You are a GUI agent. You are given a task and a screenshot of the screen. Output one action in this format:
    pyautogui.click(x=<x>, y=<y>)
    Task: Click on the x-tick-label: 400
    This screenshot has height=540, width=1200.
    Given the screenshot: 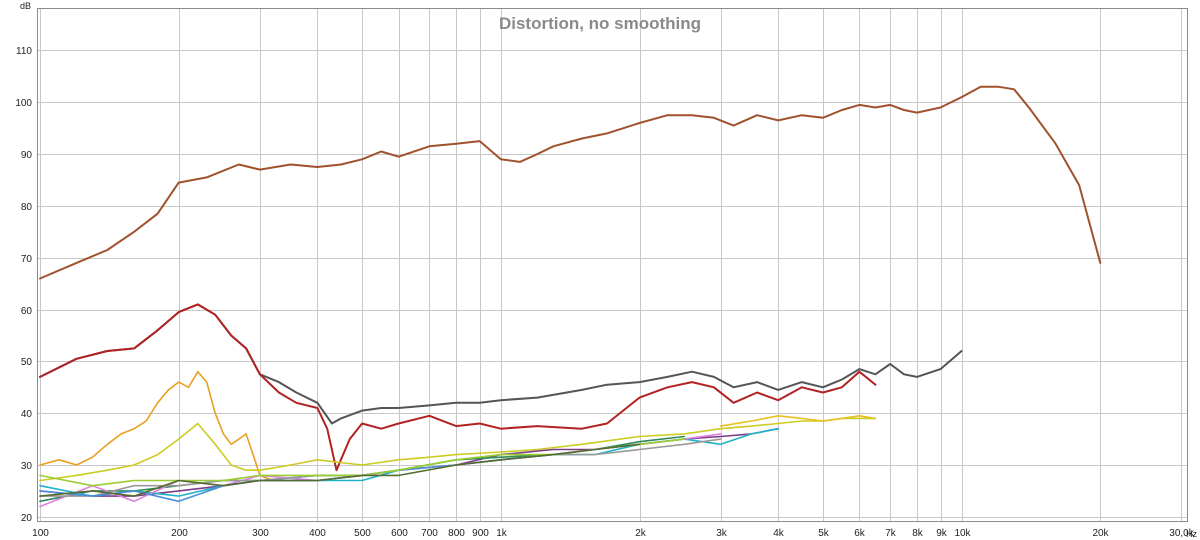 What is the action you would take?
    pyautogui.click(x=317, y=533)
    